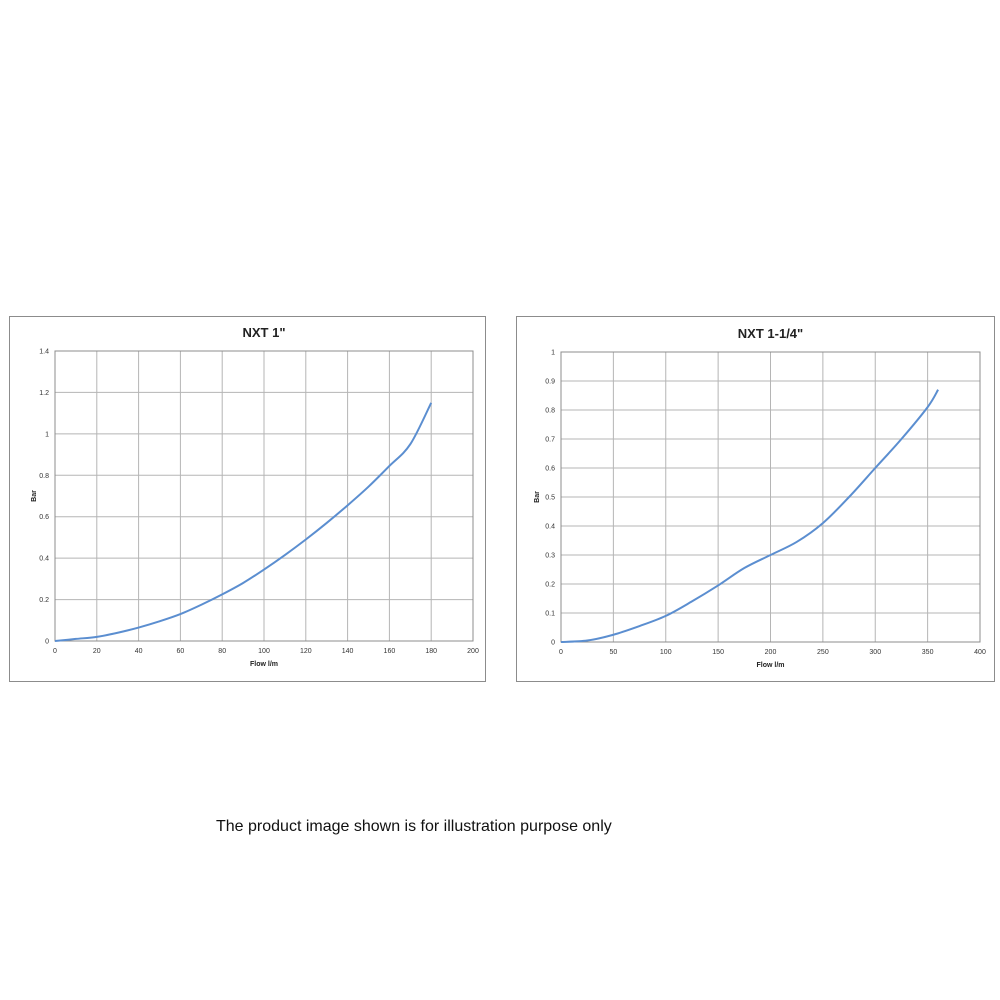 This screenshot has width=1000, height=1000. What do you see at coordinates (550, 498) in the screenshot?
I see `y-tick-label: 0.5` at bounding box center [550, 498].